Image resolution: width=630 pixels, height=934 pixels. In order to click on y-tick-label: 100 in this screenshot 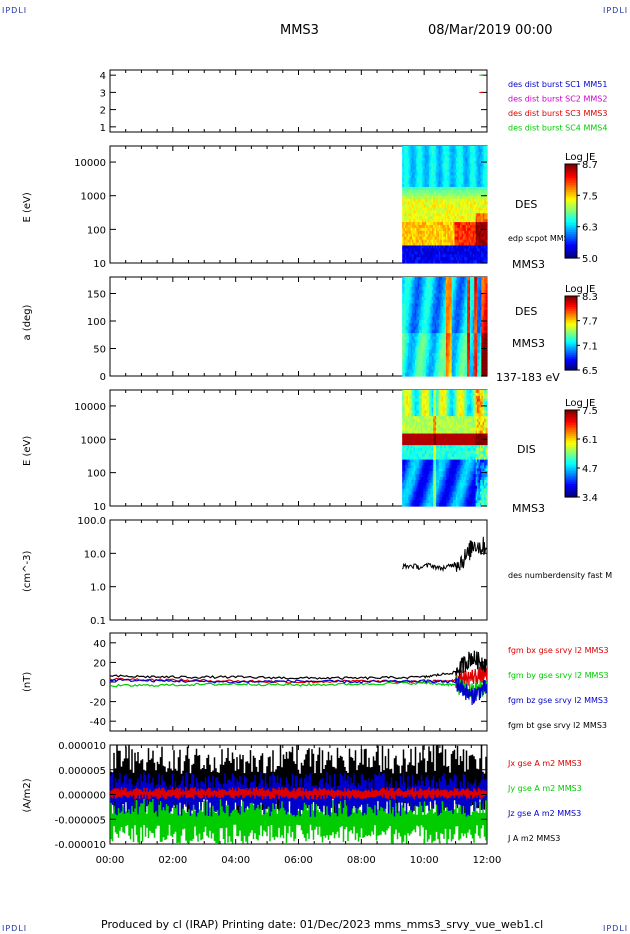, I will do `click(96, 322)`.